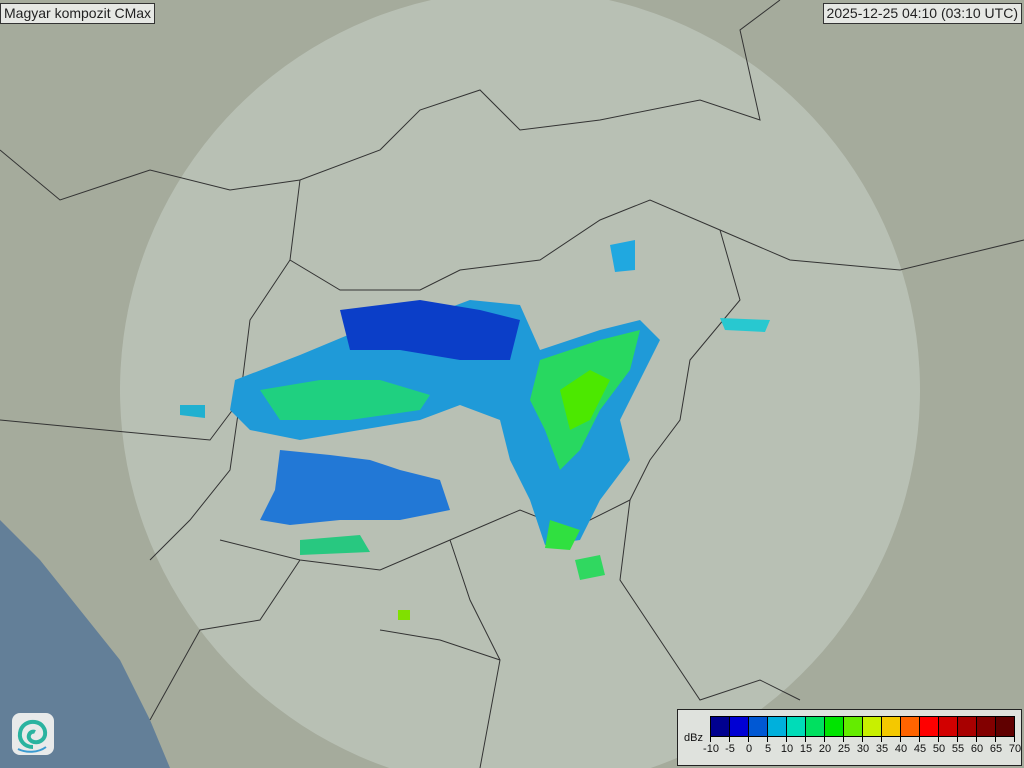  Describe the element at coordinates (33, 734) in the screenshot. I see `met-service-swirl-logo-icon` at that location.